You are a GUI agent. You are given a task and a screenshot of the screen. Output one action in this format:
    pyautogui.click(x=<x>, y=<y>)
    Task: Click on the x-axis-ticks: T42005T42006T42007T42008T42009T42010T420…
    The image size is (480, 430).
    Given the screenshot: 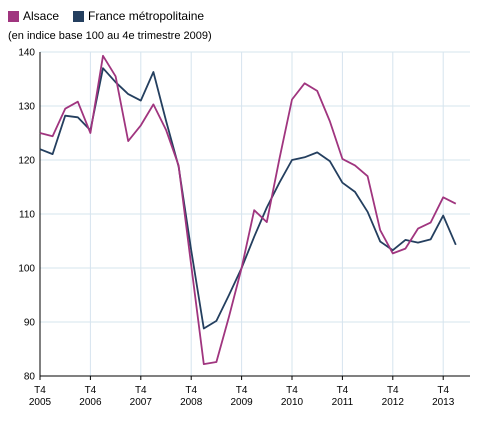 What is the action you would take?
    pyautogui.click(x=242, y=392)
    